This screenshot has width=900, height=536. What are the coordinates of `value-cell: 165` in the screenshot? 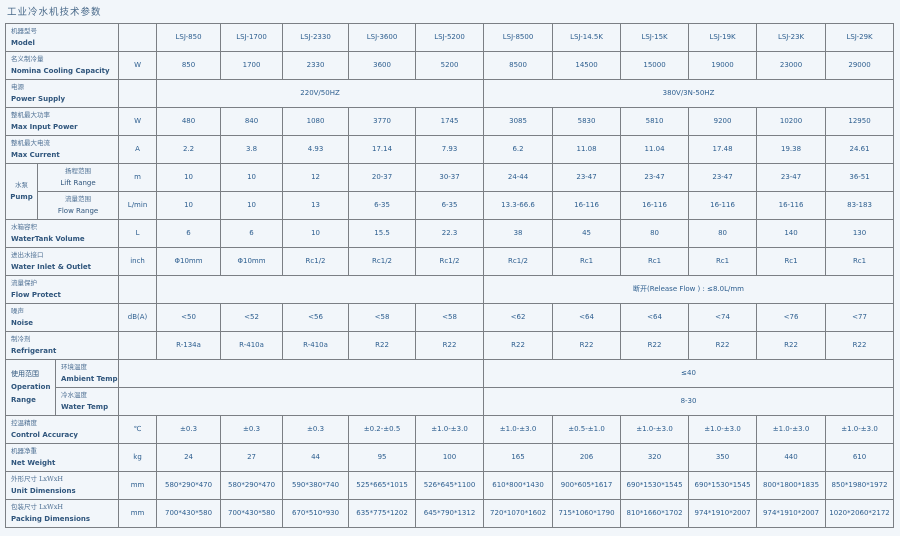 It's located at (518, 457).